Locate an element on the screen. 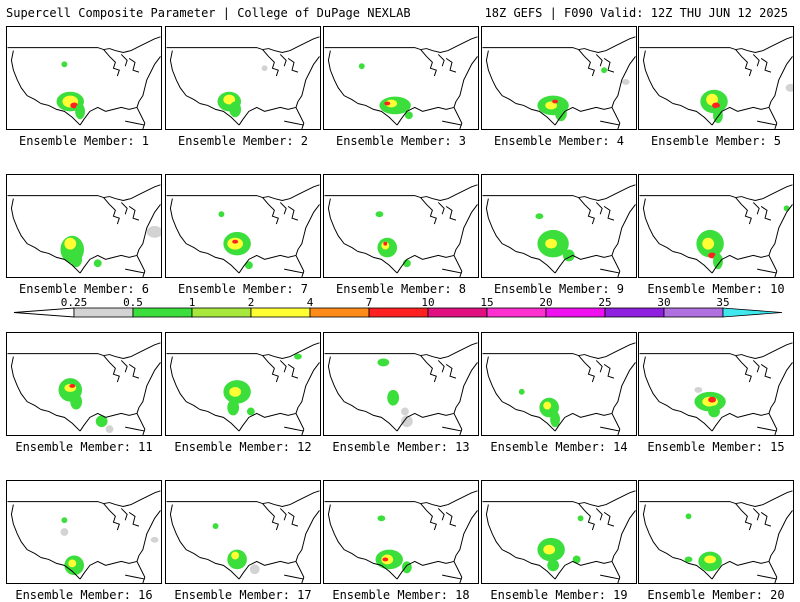 The image size is (800, 602). member-label-13: Ensemble Member: 13 is located at coordinates (401, 447).